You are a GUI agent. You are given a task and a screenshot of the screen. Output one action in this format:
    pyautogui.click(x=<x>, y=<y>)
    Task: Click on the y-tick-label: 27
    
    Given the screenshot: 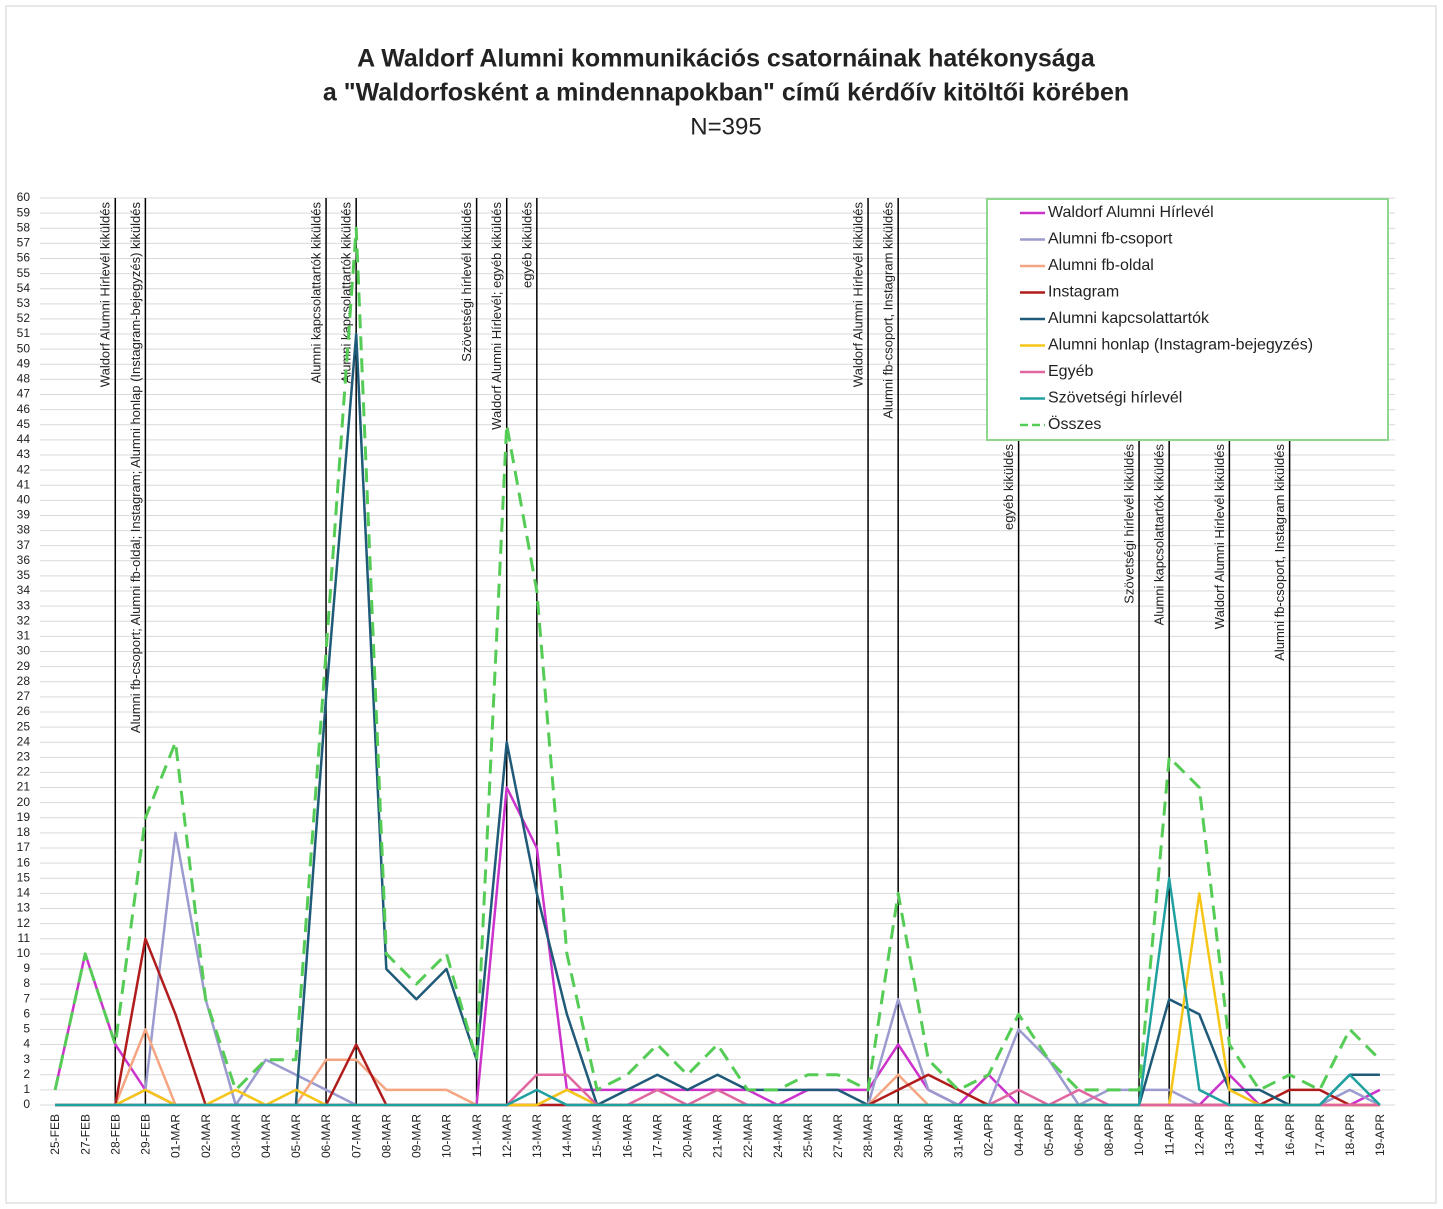 What is the action you would take?
    pyautogui.click(x=24, y=696)
    